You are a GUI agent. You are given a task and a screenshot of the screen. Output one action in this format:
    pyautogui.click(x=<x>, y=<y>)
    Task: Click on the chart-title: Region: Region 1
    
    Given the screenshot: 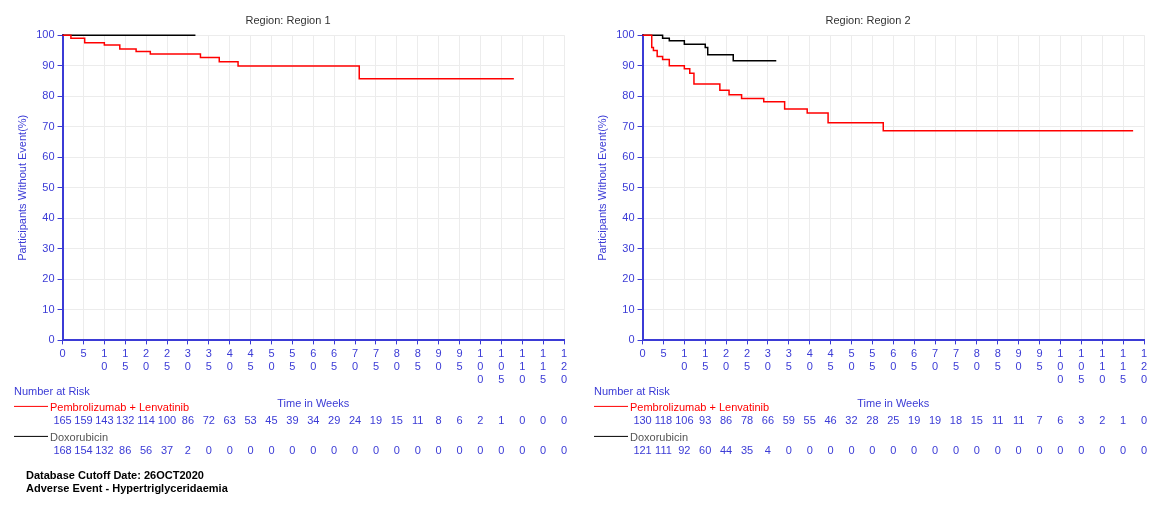 What is the action you would take?
    pyautogui.click(x=288, y=19)
    